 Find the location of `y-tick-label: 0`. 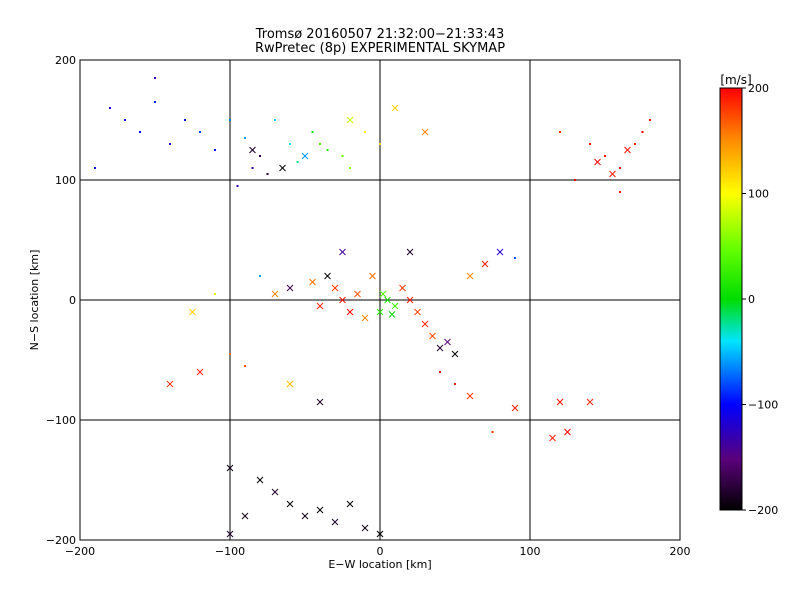

y-tick-label: 0 is located at coordinates (72, 300).